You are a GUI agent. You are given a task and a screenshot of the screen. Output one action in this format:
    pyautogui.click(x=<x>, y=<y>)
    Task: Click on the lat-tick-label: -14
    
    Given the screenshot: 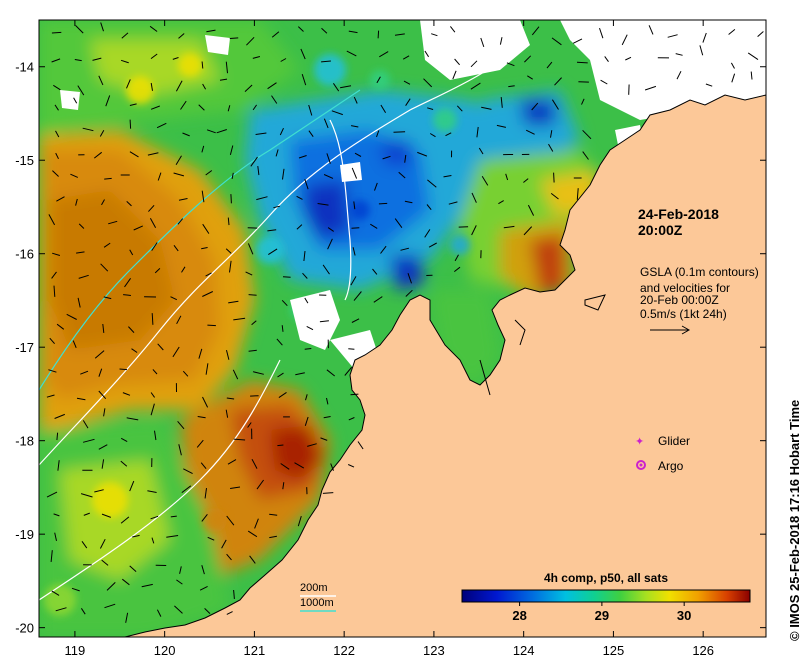 What is the action you would take?
    pyautogui.click(x=24, y=67)
    